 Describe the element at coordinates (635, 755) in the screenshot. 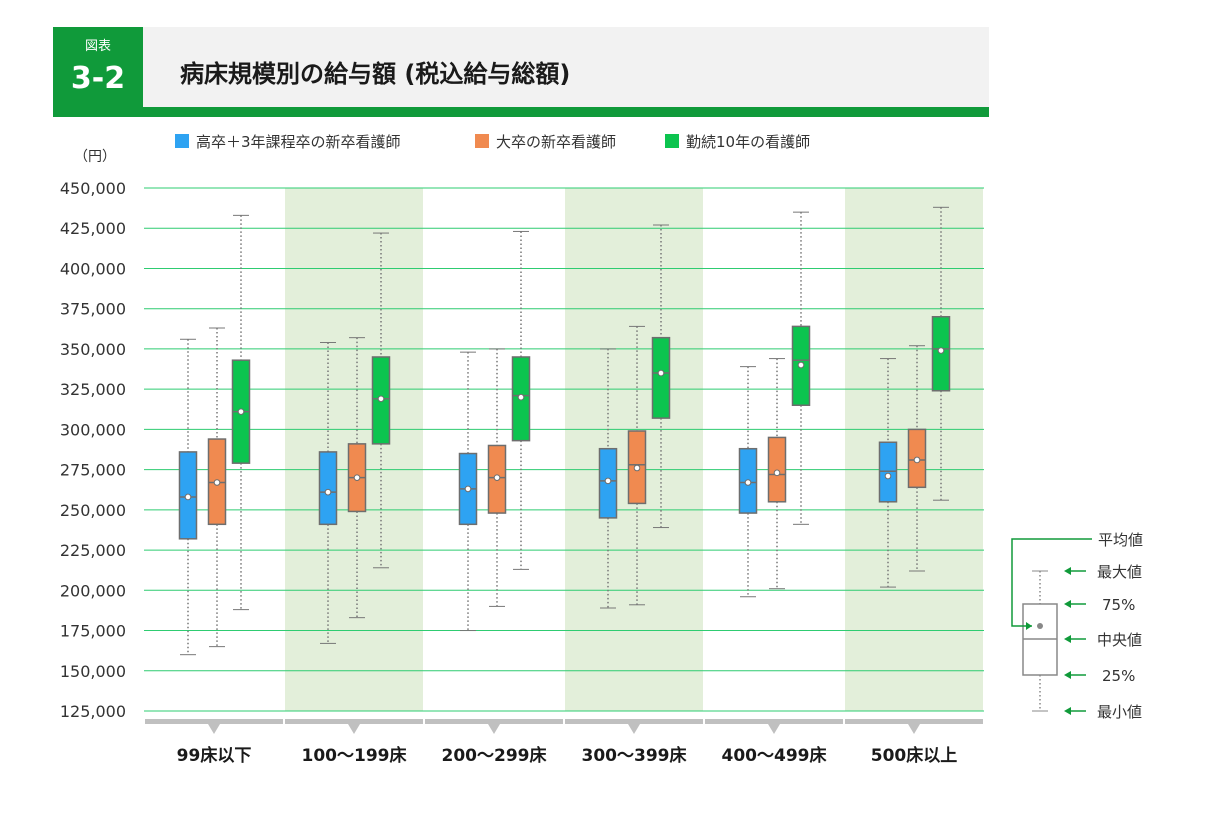

I see `x-tick-label: 300～399床` at that location.